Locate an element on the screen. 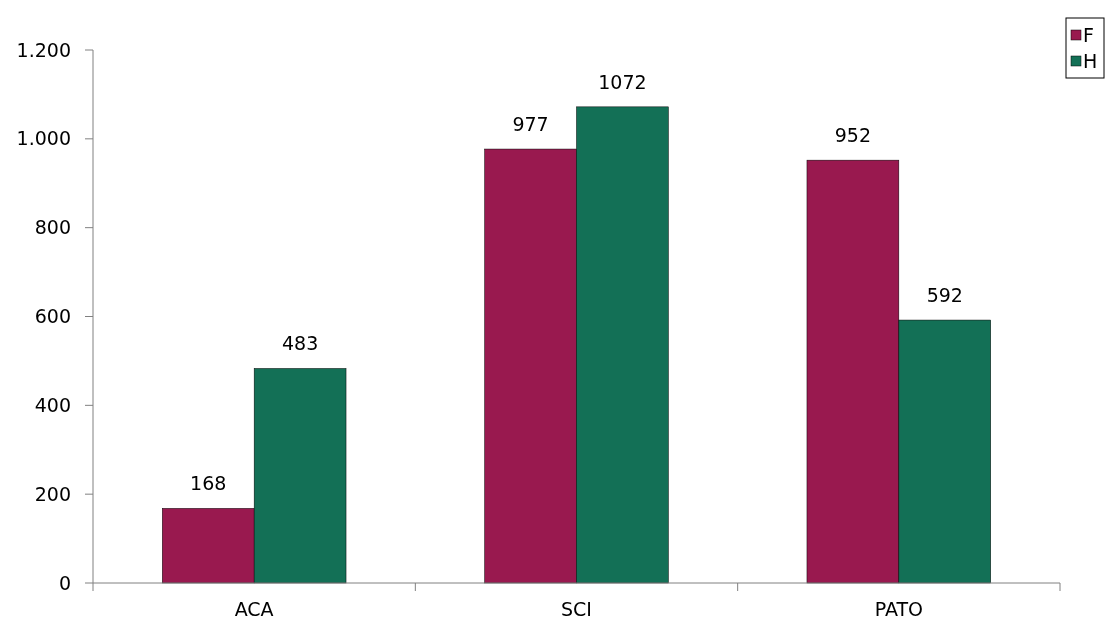 The width and height of the screenshot is (1106, 626). y-tick-label: 1.000 is located at coordinates (43, 138).